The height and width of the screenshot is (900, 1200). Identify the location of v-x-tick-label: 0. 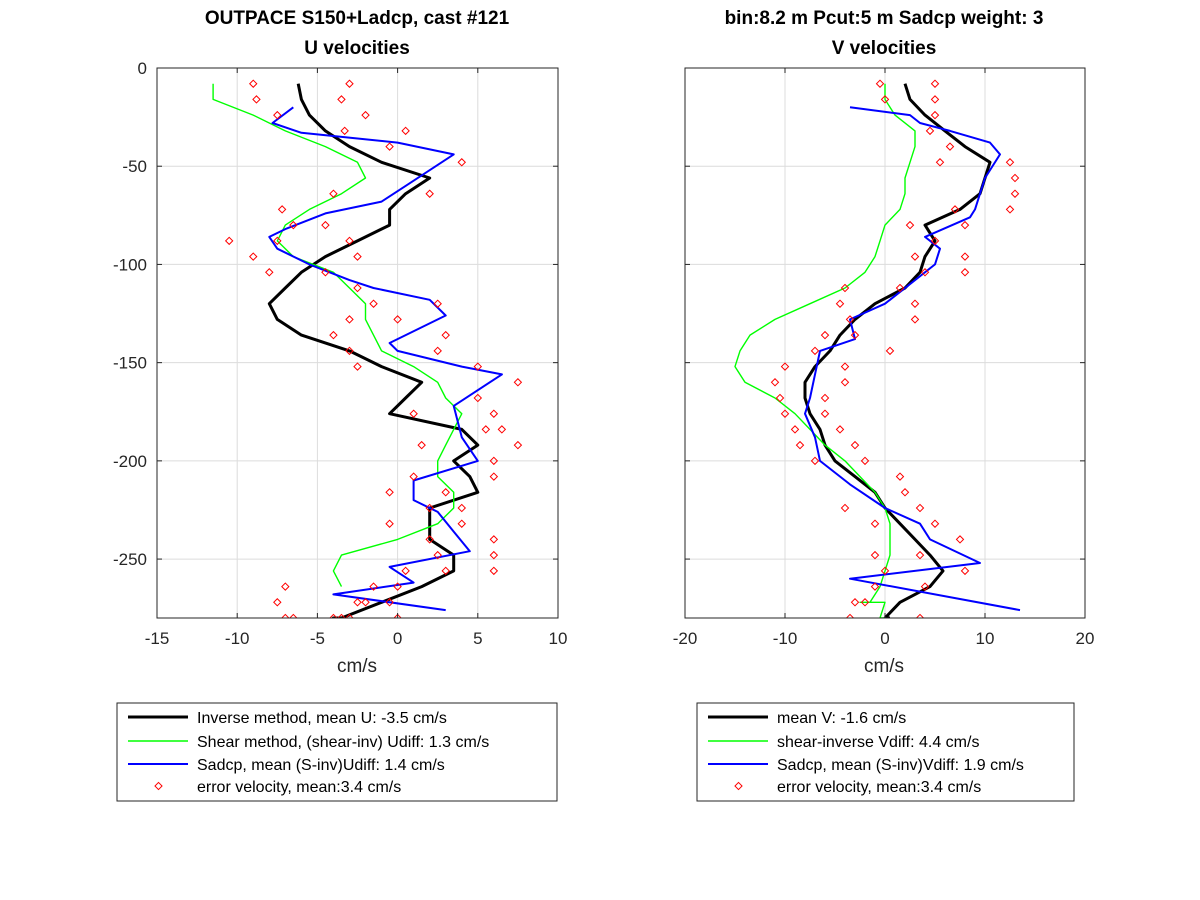
(884, 638).